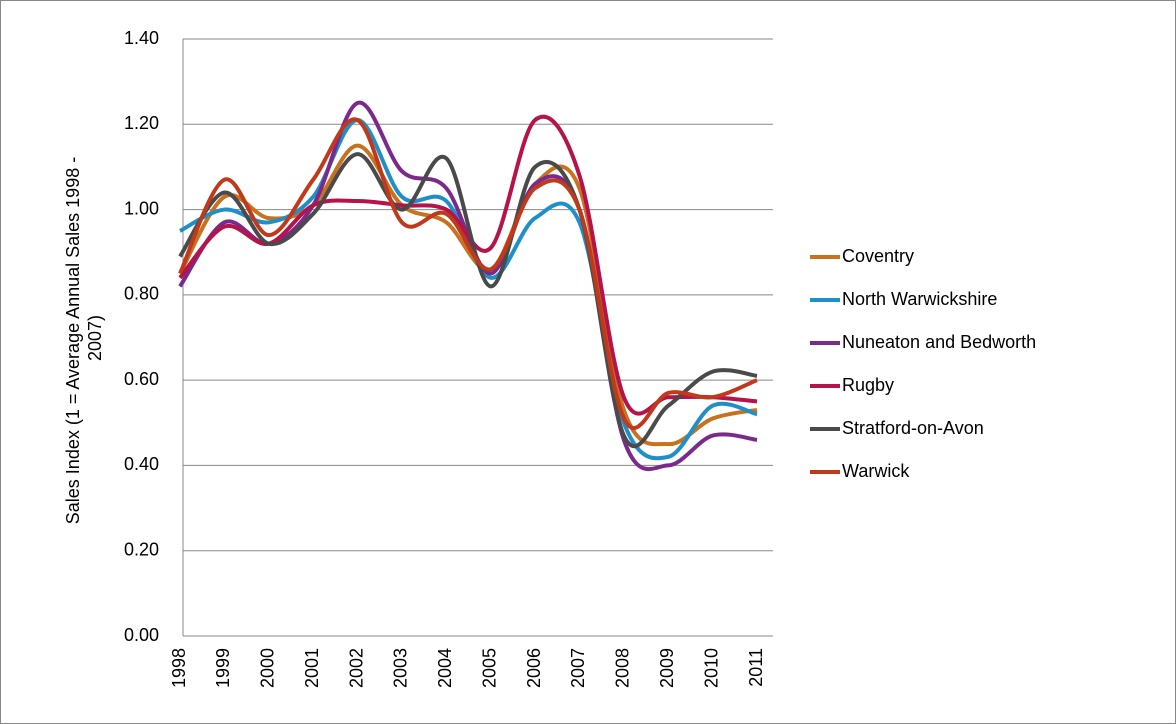 Image resolution: width=1176 pixels, height=724 pixels. What do you see at coordinates (913, 428) in the screenshot?
I see `legend-label: Stratford-on-Avon` at bounding box center [913, 428].